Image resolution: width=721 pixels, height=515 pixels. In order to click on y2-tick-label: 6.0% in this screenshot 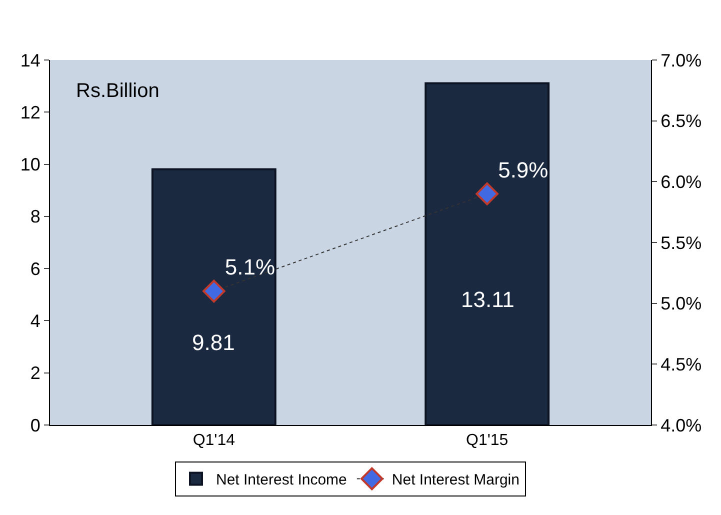, I will do `click(681, 182)`.